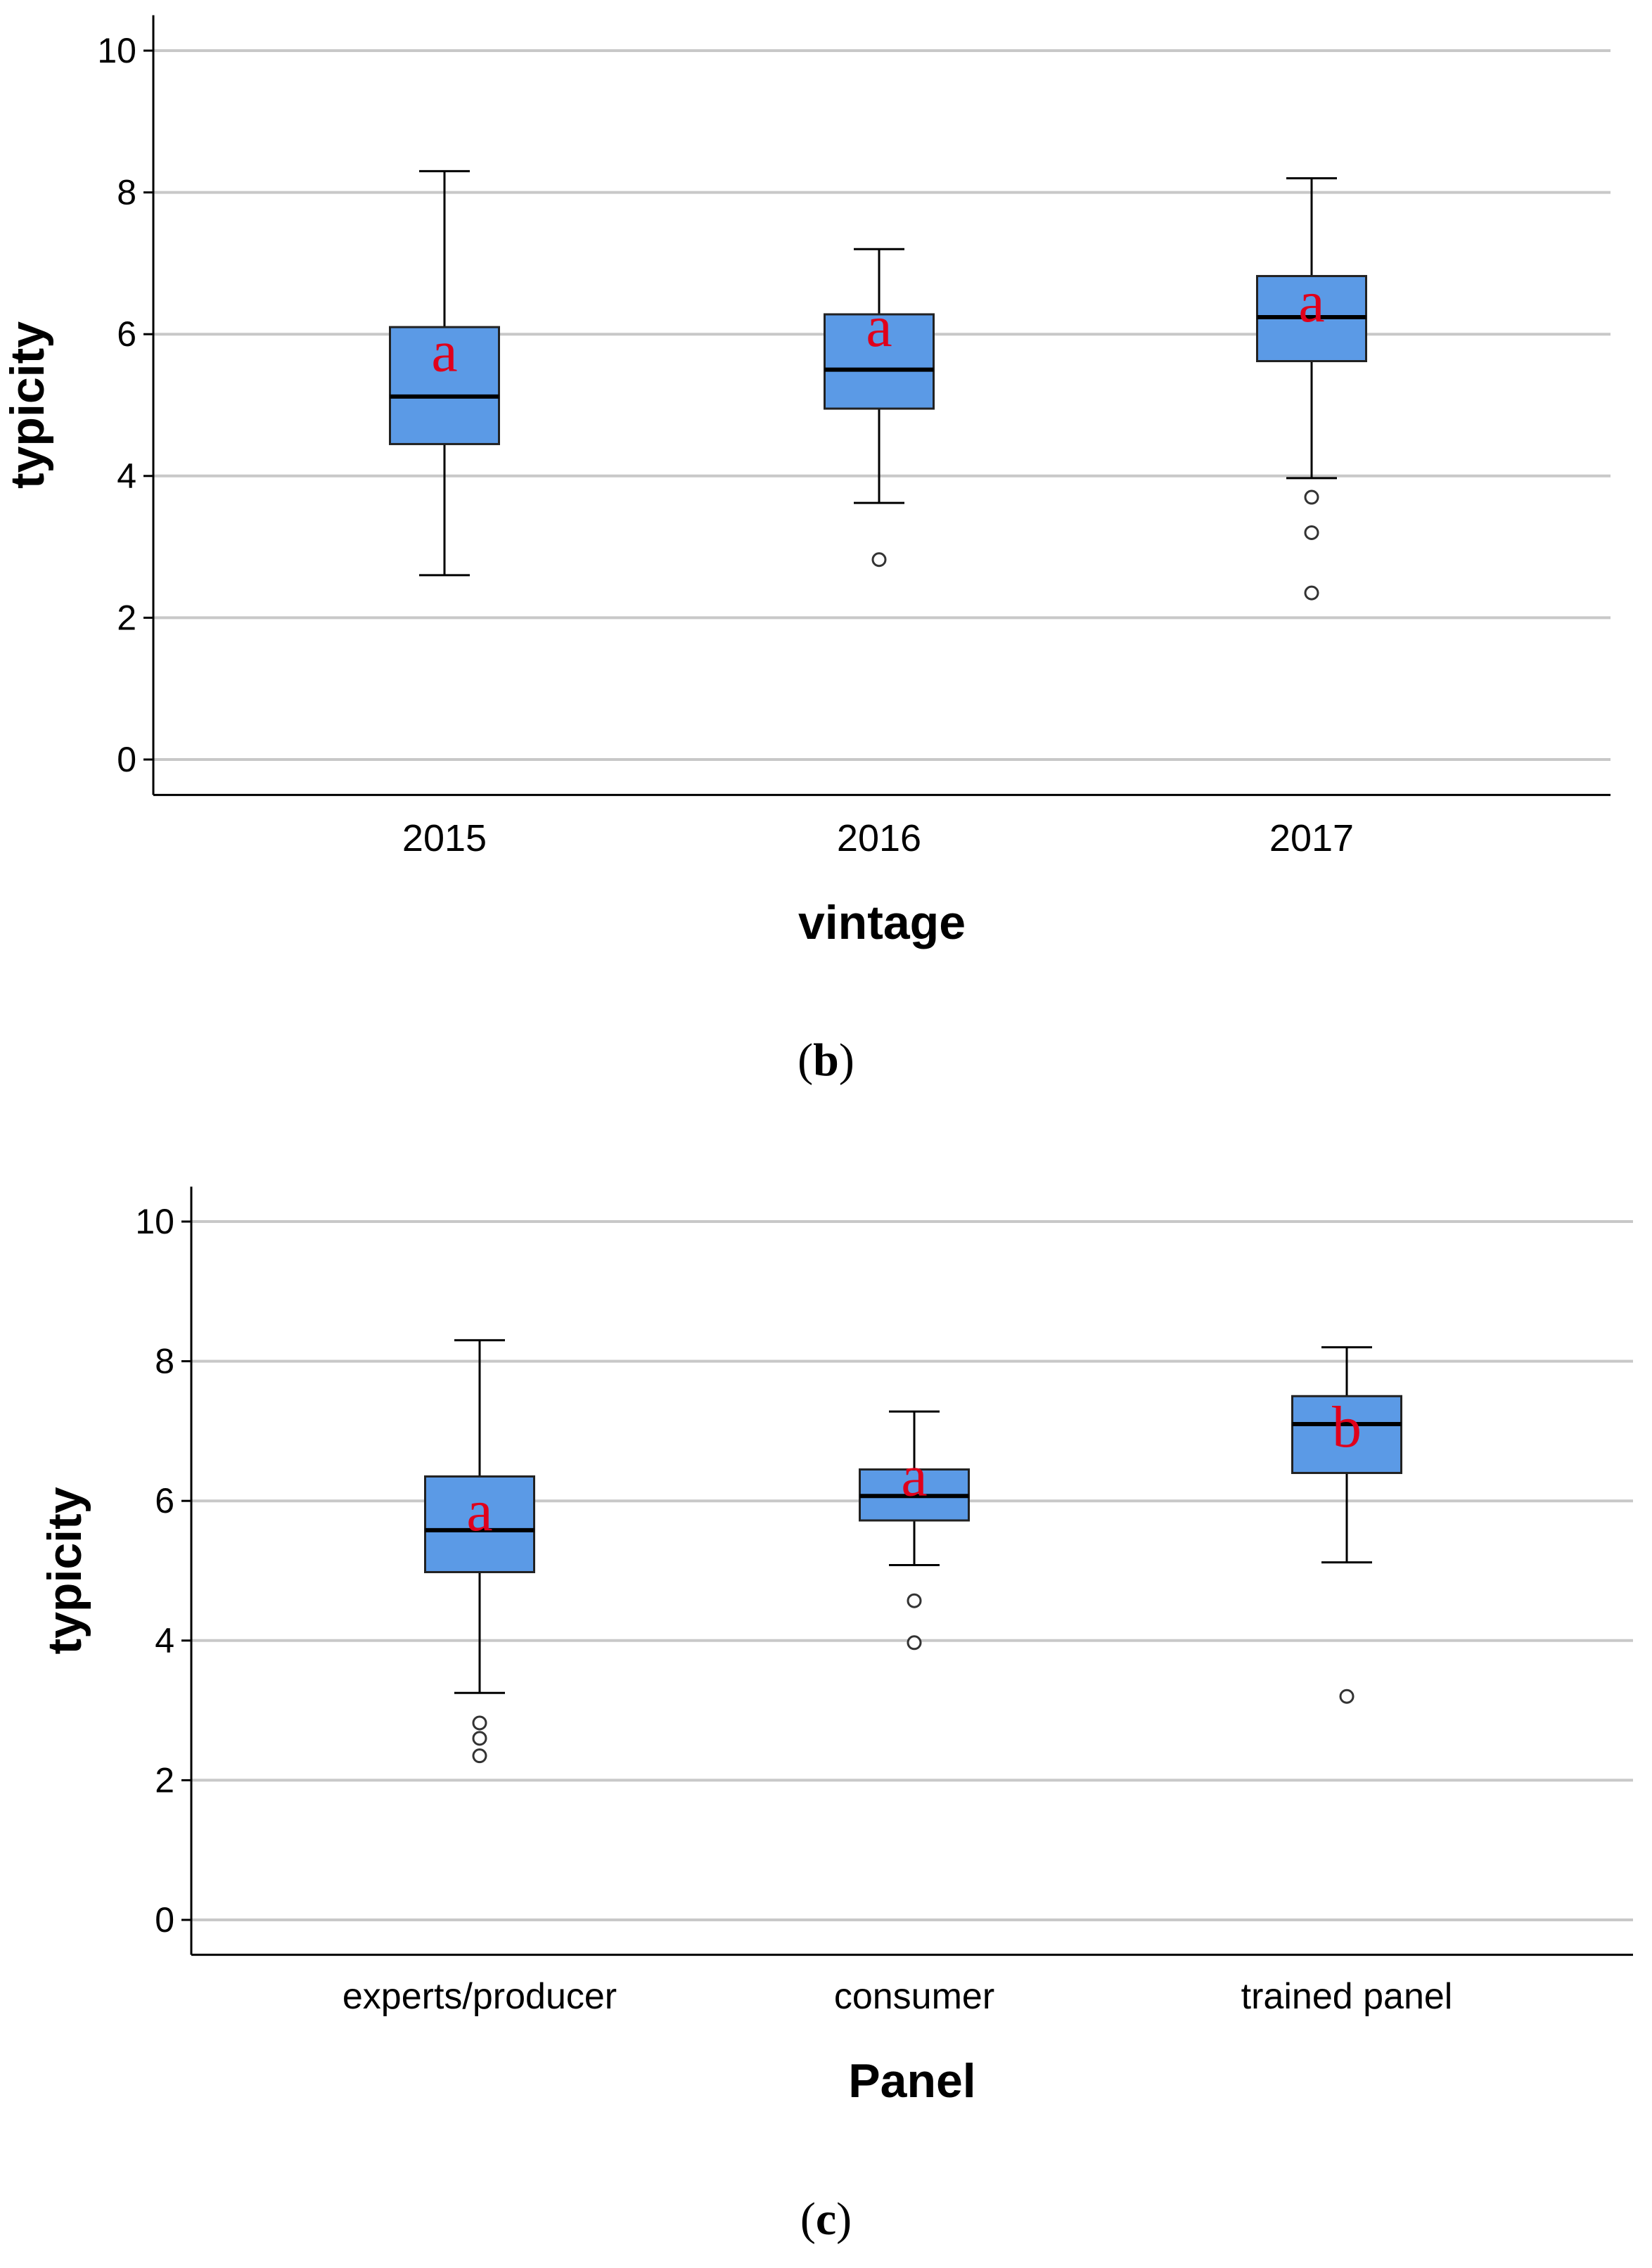 Image resolution: width=1652 pixels, height=2268 pixels. I want to click on caption-c-label: c, so click(826, 2219).